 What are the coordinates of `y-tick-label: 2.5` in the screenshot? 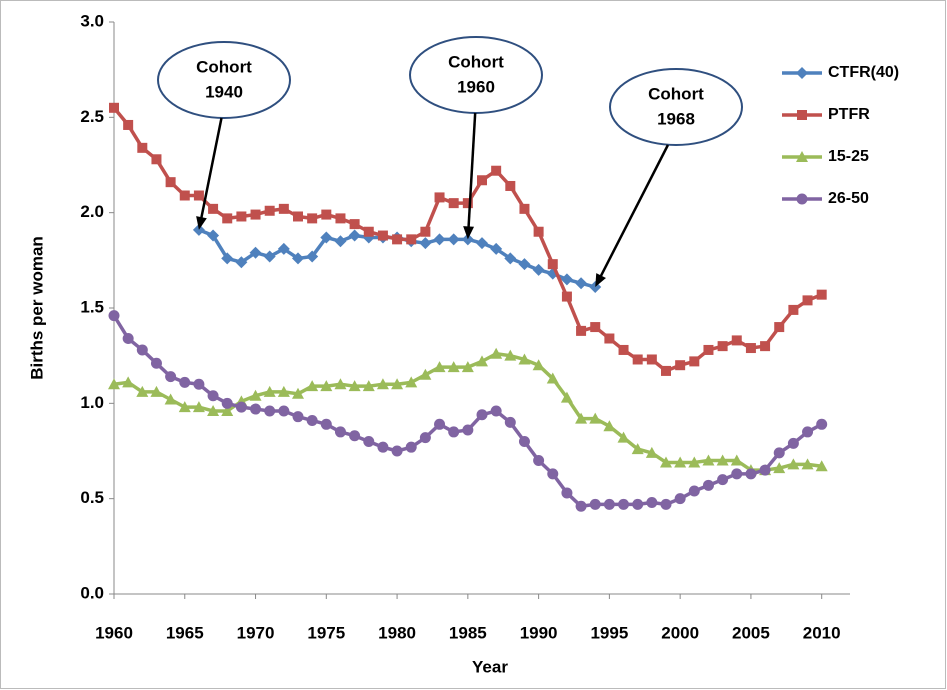 It's located at (92, 116).